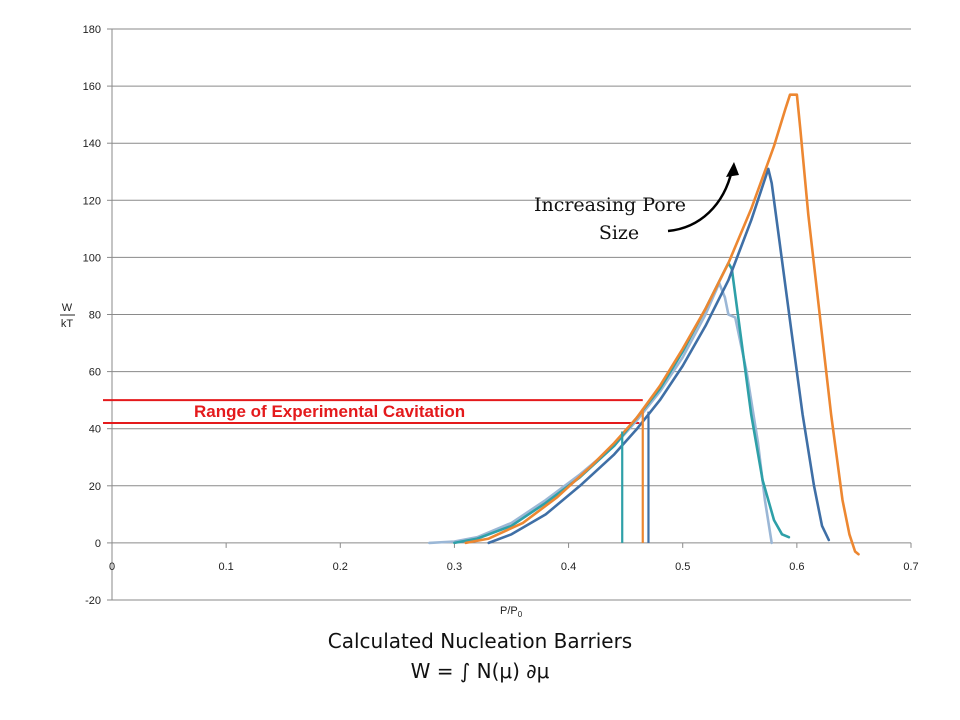 The height and width of the screenshot is (720, 960). I want to click on y-tick-label-8: 140, so click(92, 144).